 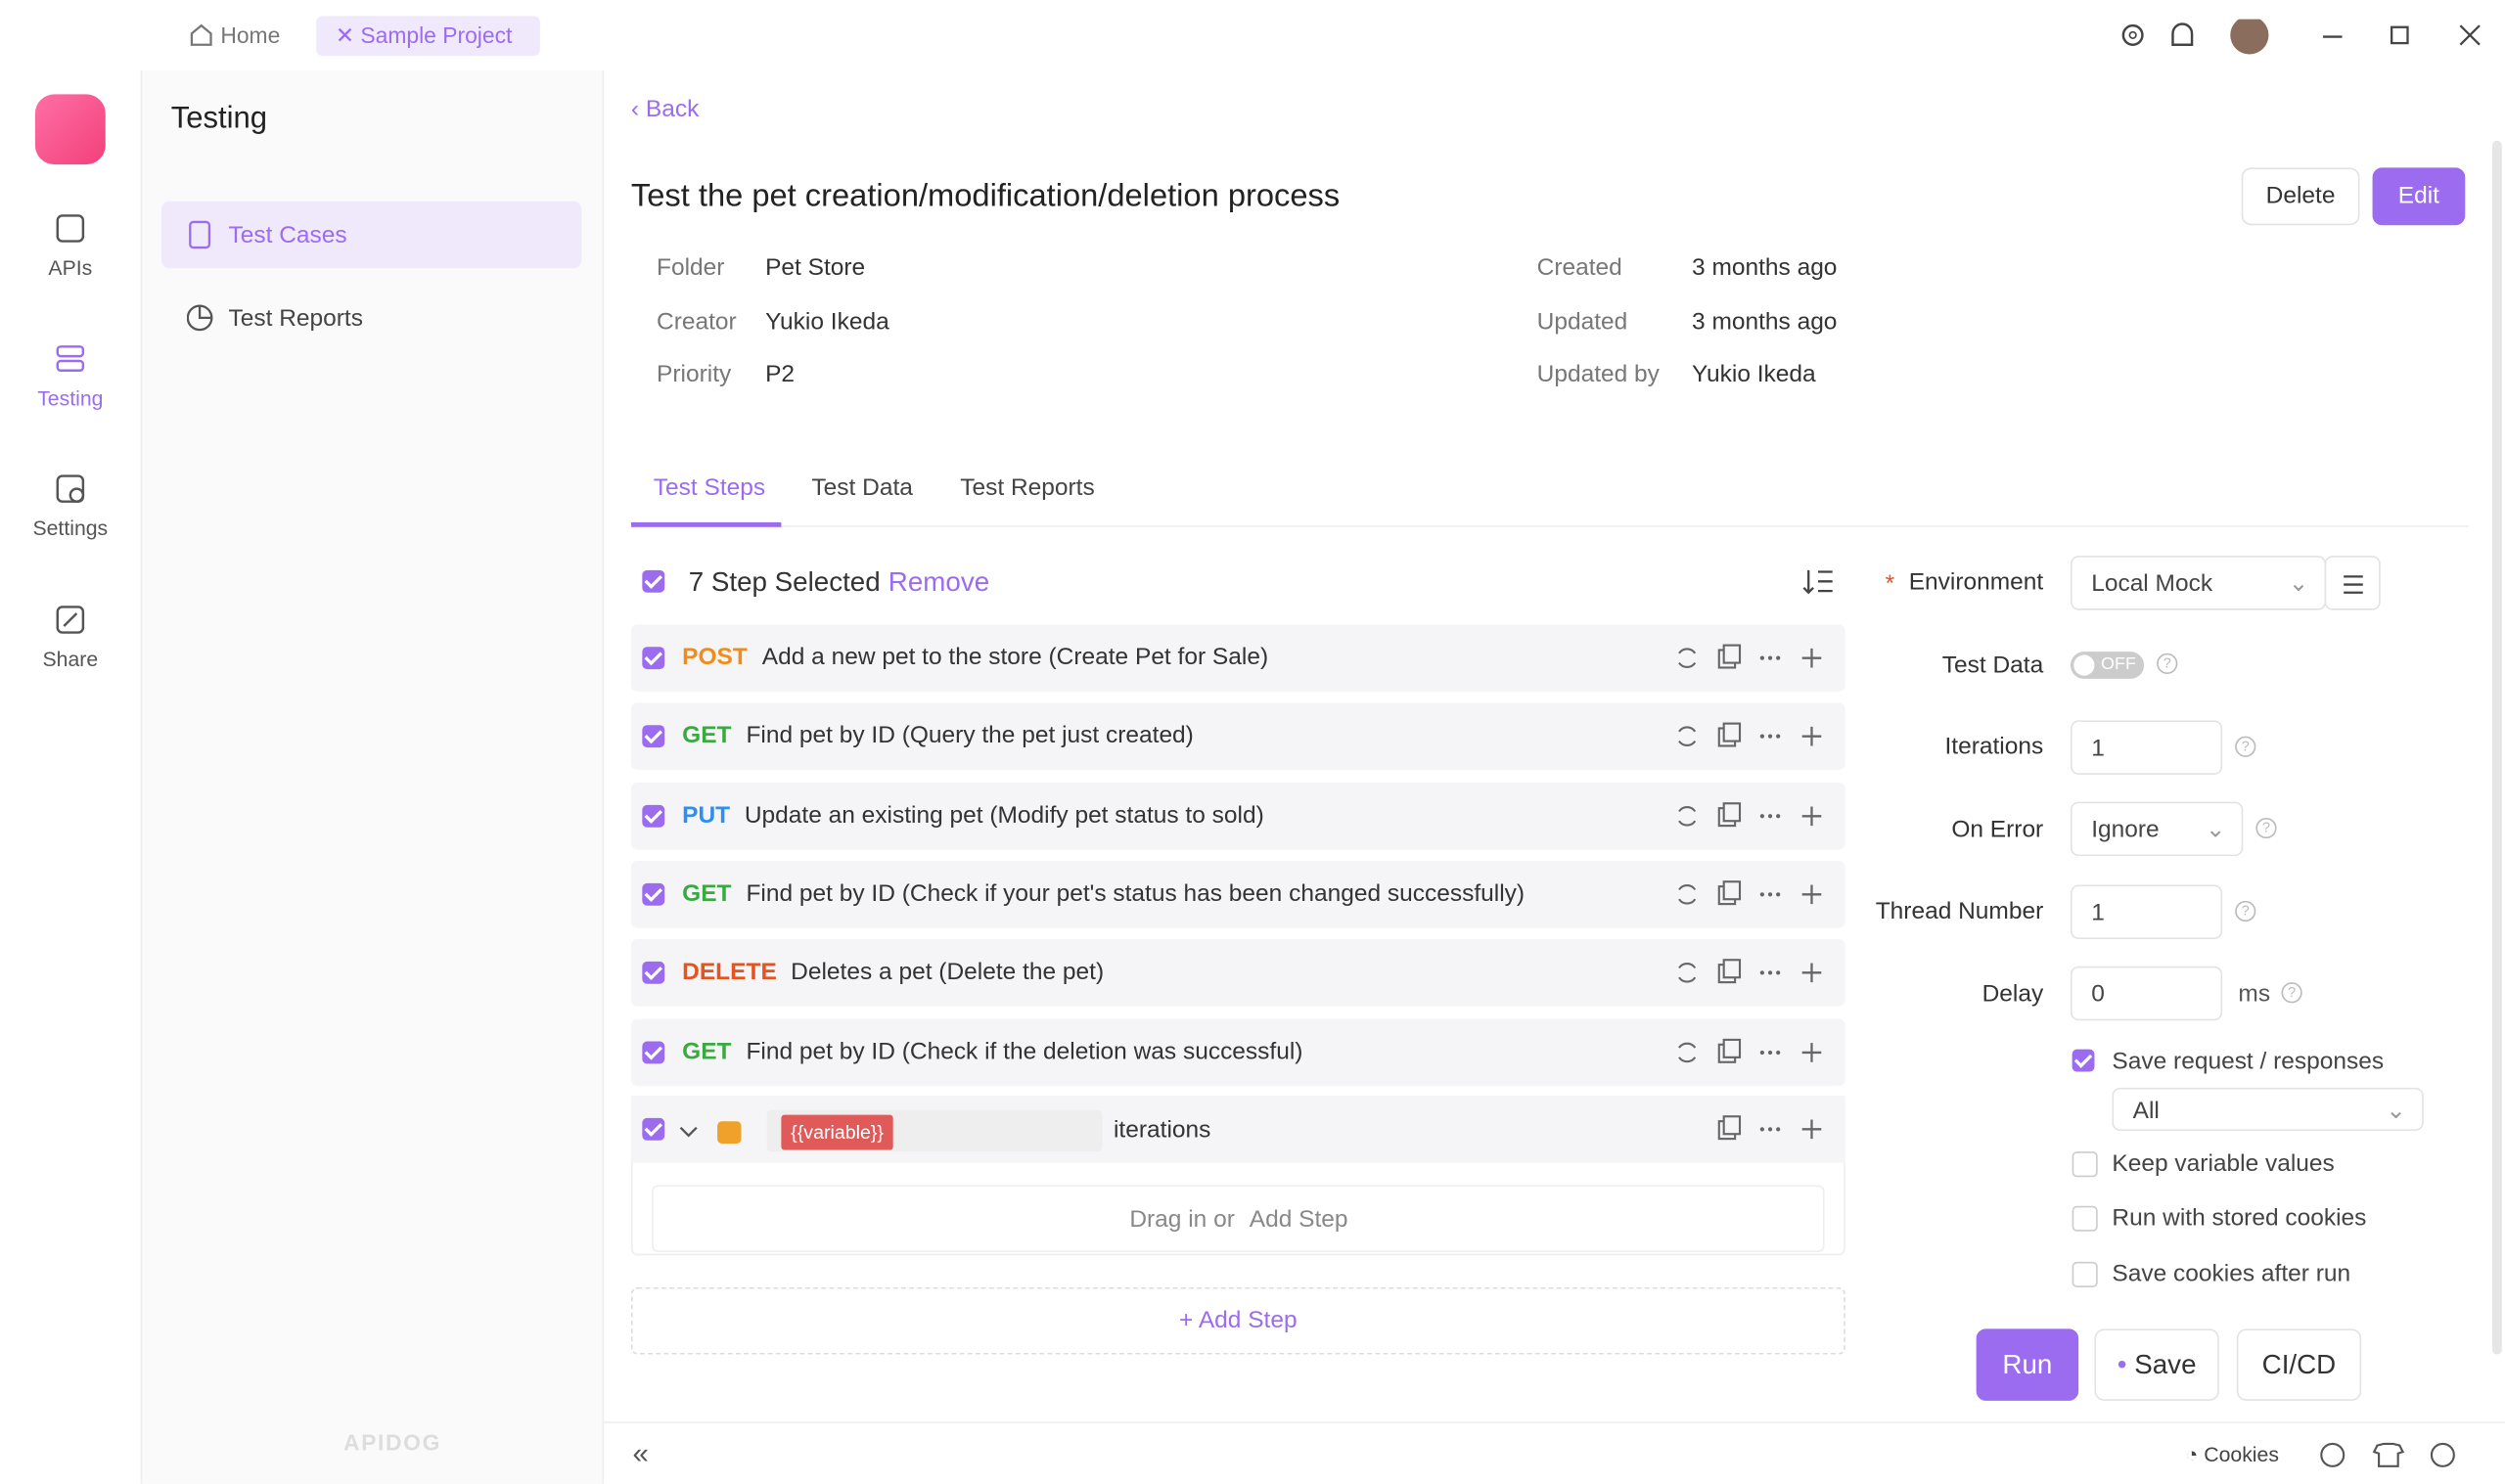 What do you see at coordinates (1248, 1320) in the screenshot?
I see `add-step-label: Add Step` at bounding box center [1248, 1320].